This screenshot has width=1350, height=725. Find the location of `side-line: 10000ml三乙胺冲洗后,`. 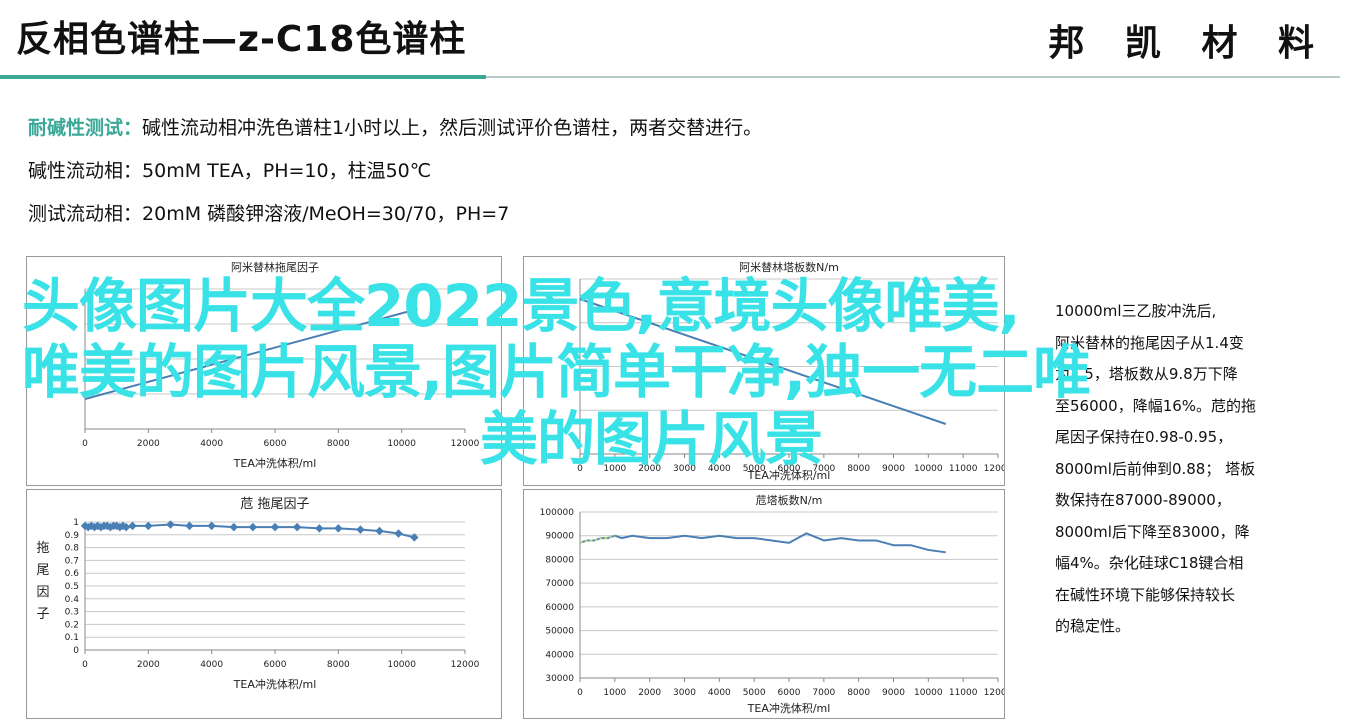

side-line: 10000ml三乙胺冲洗后, is located at coordinates (1136, 311).